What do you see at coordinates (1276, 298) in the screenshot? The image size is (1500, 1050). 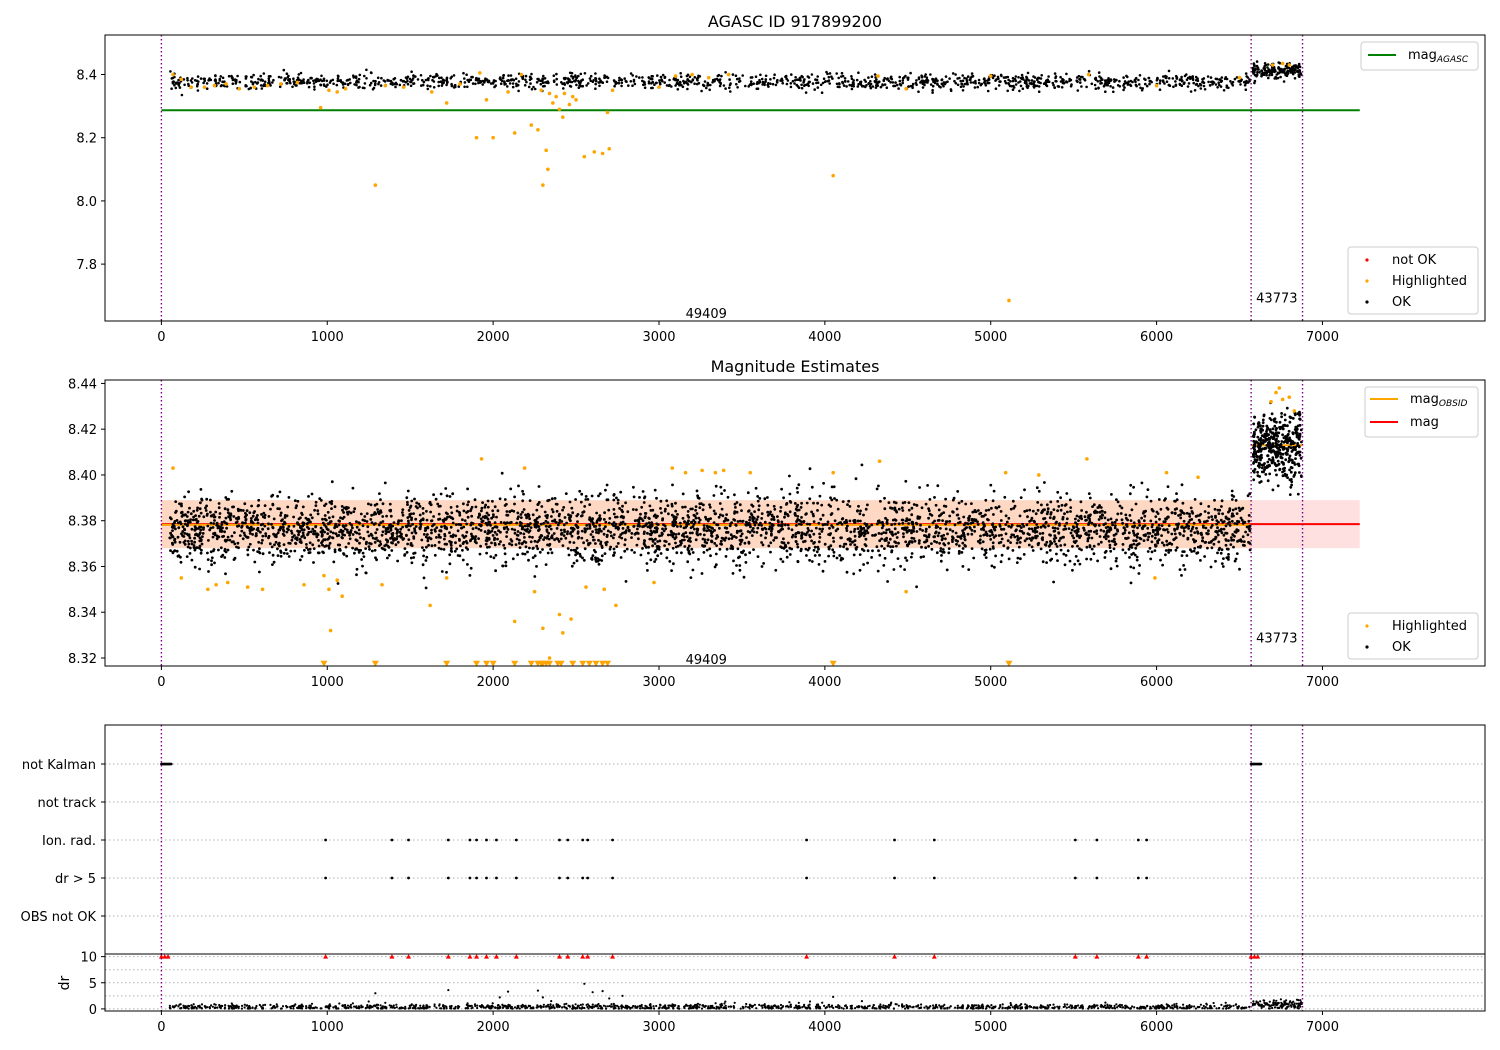 I see `obsid-label: 43773` at bounding box center [1276, 298].